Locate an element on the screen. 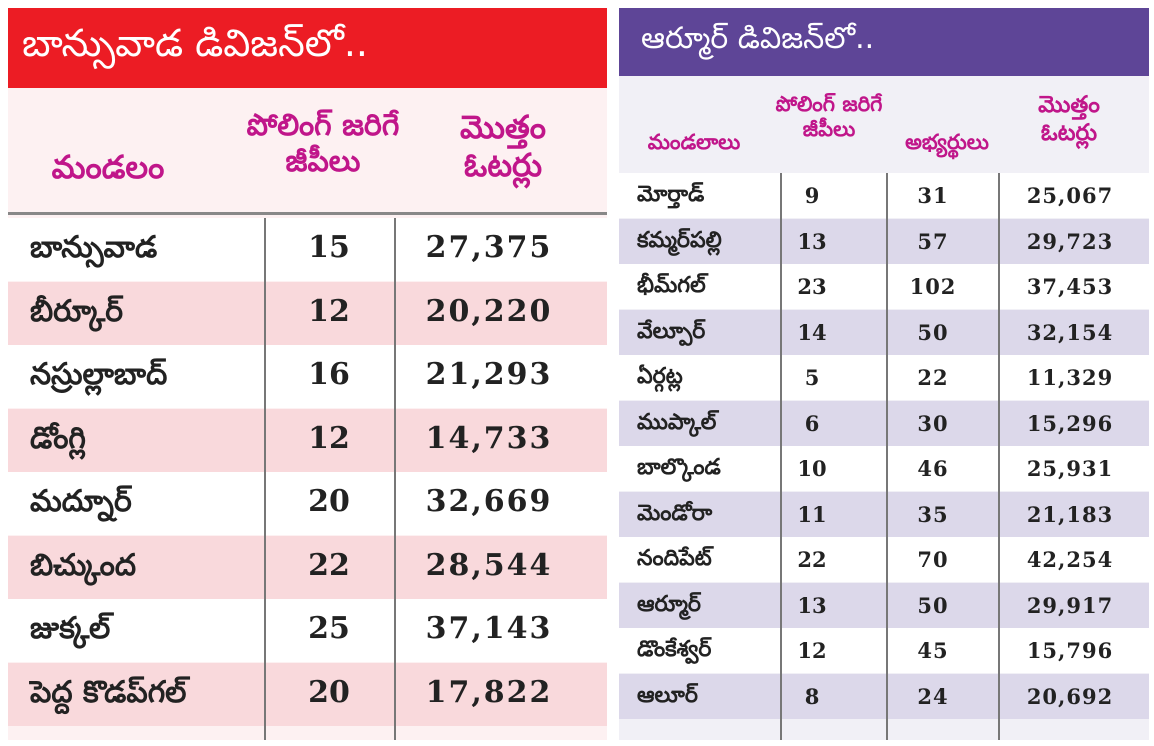 Image resolution: width=1154 pixels, height=746 pixels. table-row: నందిపేట్ 22 70 42,254 is located at coordinates (884, 559).